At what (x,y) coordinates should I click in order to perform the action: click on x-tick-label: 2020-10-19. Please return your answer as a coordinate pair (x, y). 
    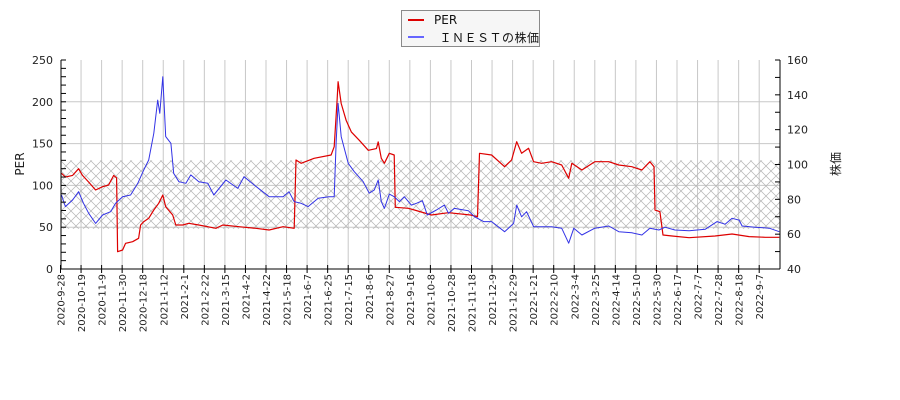
    Looking at the image, I should click on (82, 303).